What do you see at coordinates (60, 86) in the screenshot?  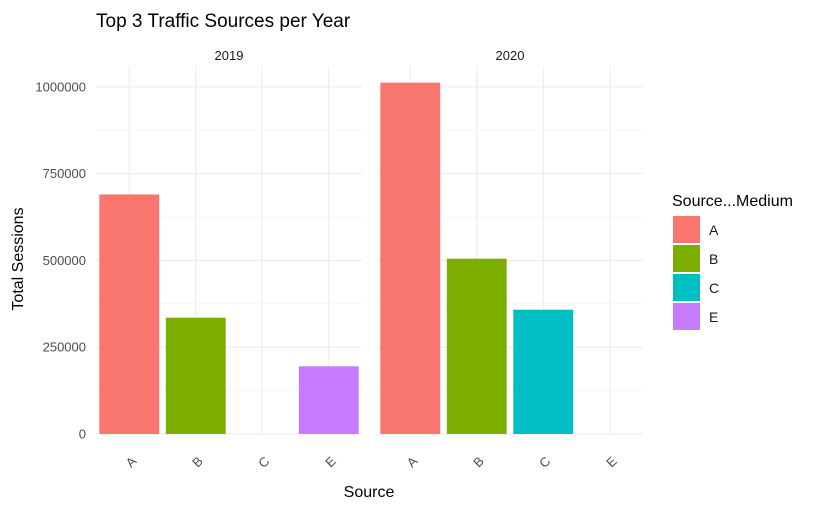 I see `y-tick-label: 1000000` at bounding box center [60, 86].